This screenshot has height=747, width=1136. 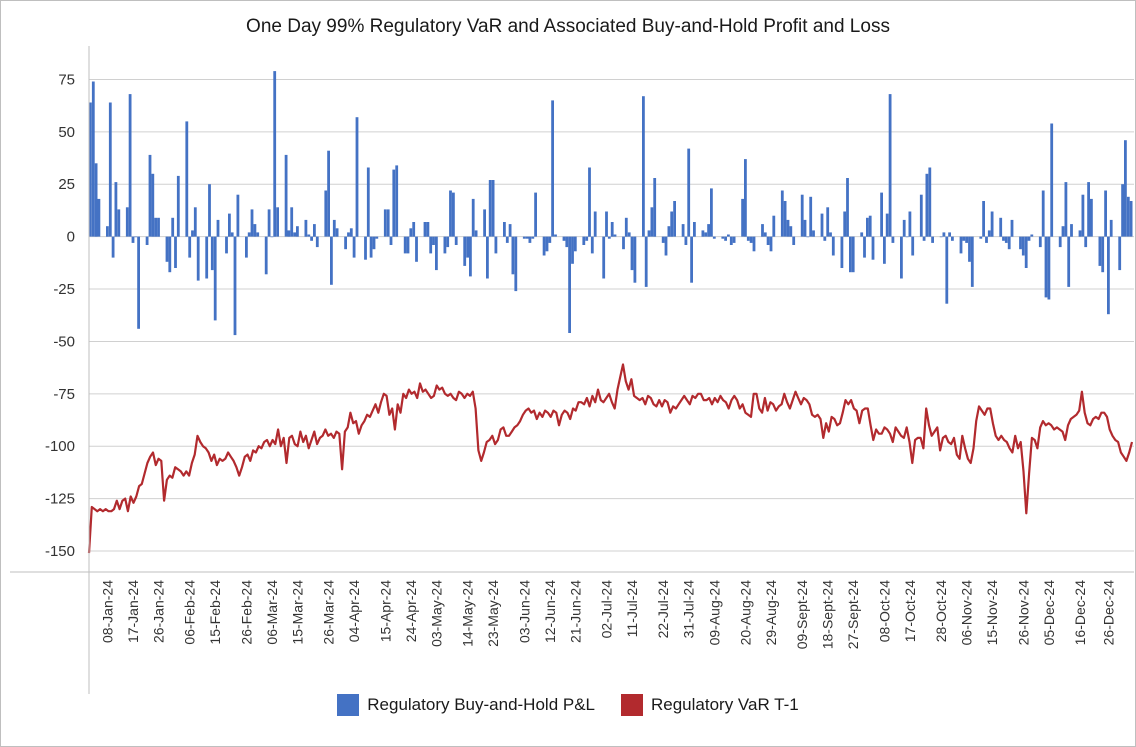 What do you see at coordinates (329, 612) in the screenshot?
I see `x-tick-label: 26-Mar-24` at bounding box center [329, 612].